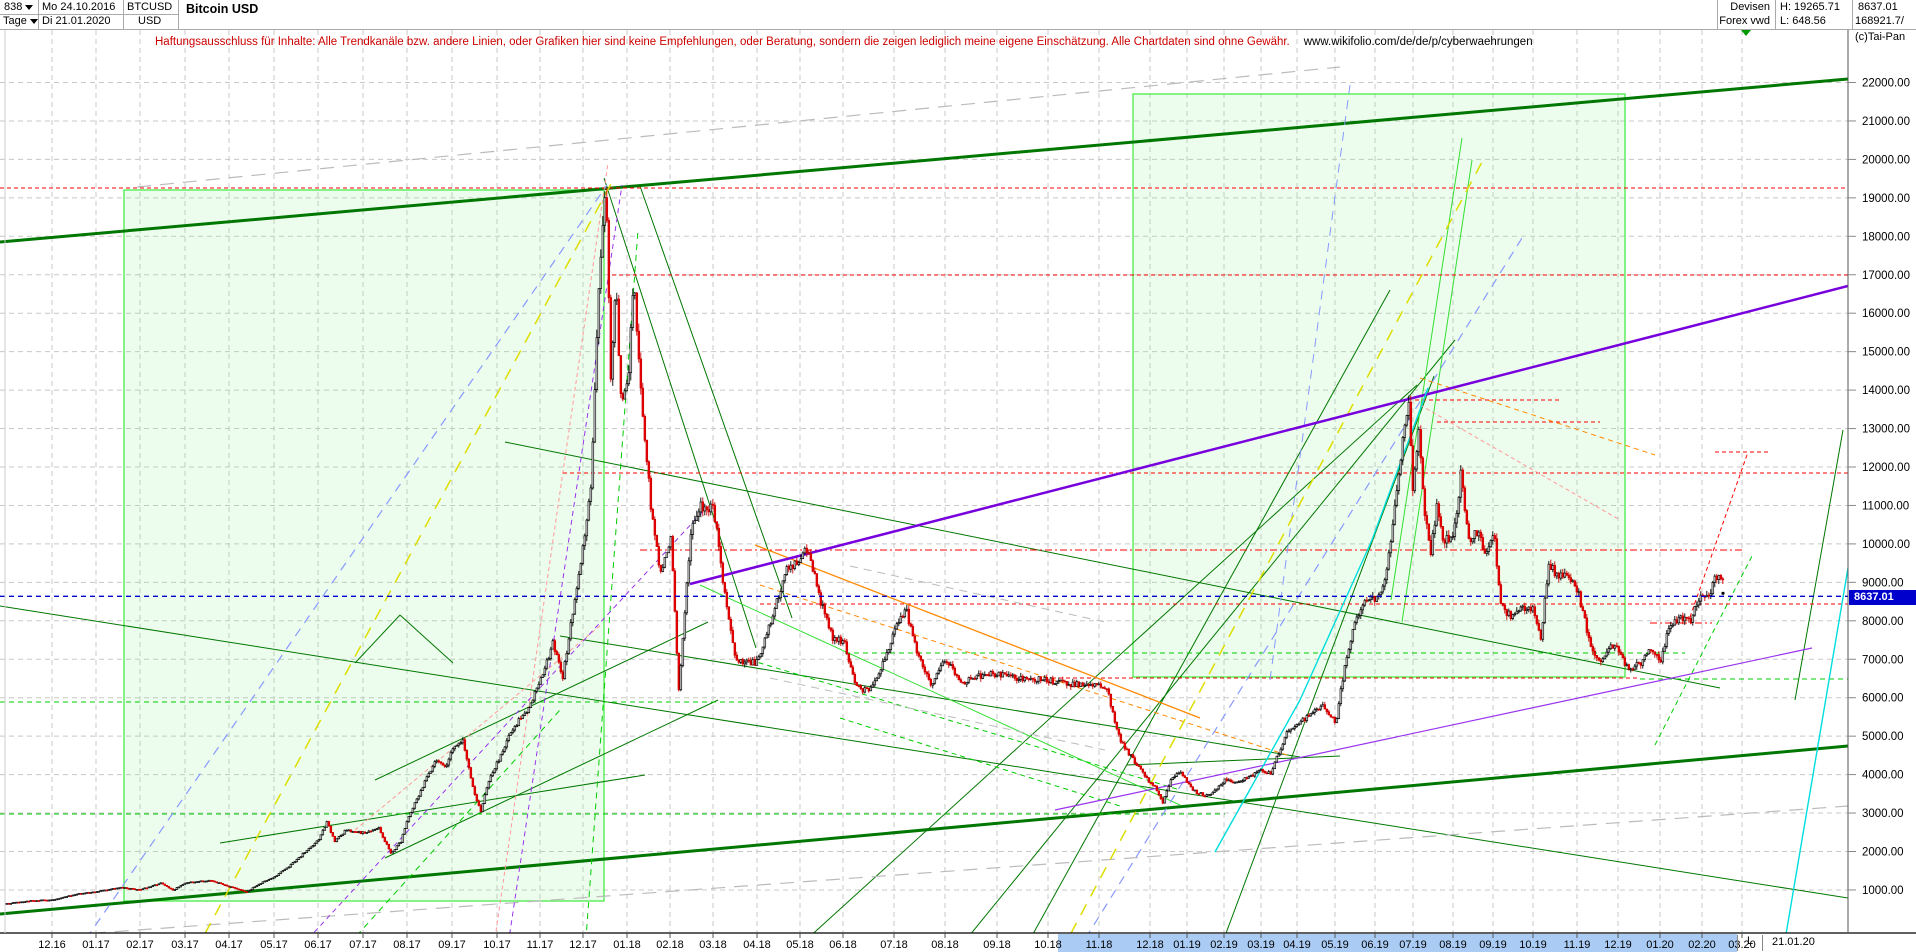 The width and height of the screenshot is (1916, 952). I want to click on svg-text: 22000.00, so click(1886, 84).